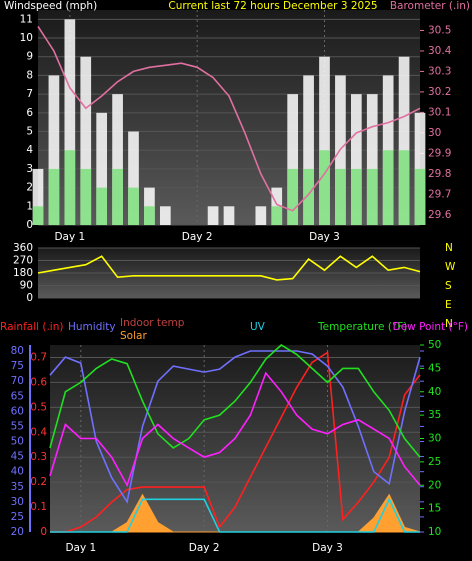  Describe the element at coordinates (23, 261) in the screenshot. I see `y-tick-label: 270` at that location.